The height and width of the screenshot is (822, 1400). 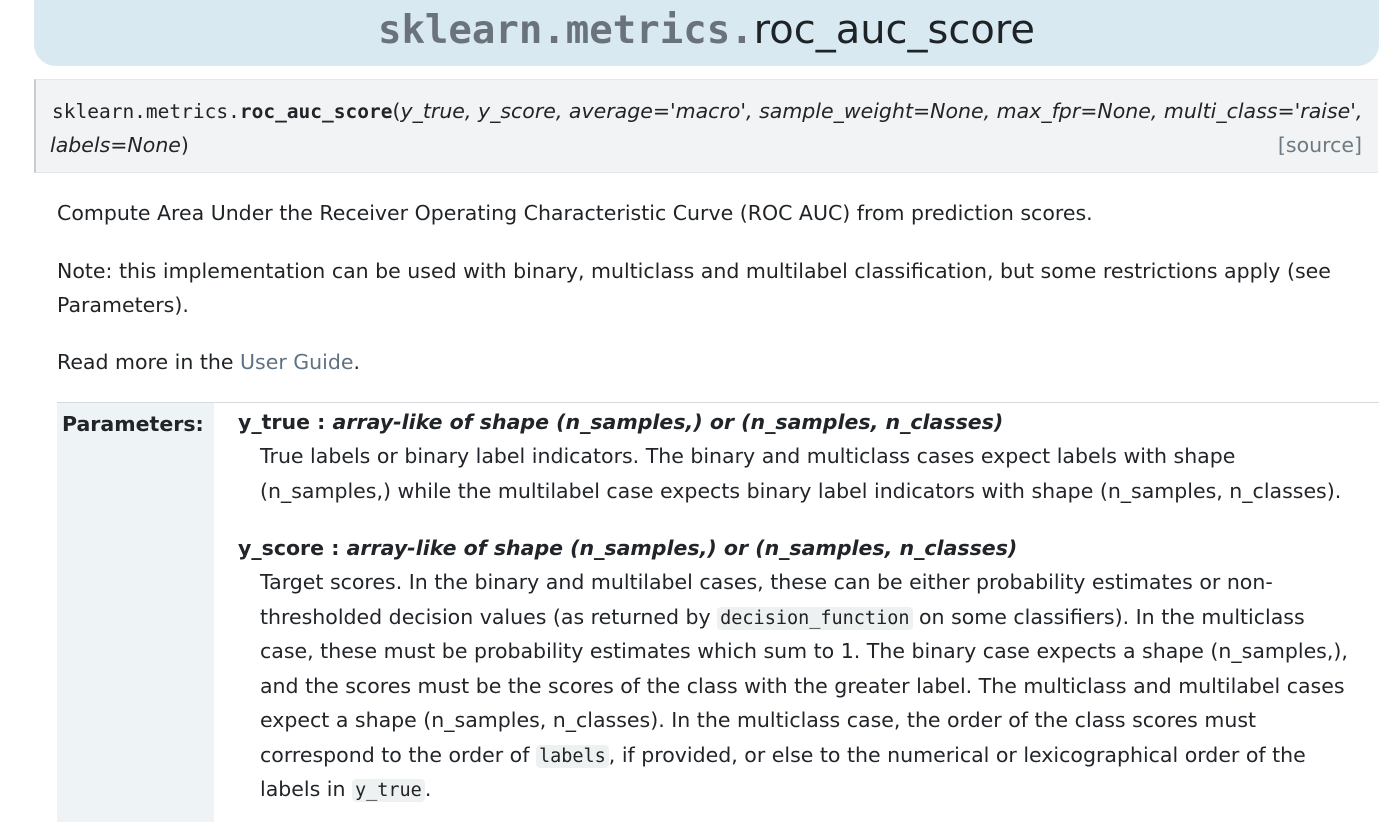 I want to click on desc-7-text-a: labels in, so click(x=306, y=789).